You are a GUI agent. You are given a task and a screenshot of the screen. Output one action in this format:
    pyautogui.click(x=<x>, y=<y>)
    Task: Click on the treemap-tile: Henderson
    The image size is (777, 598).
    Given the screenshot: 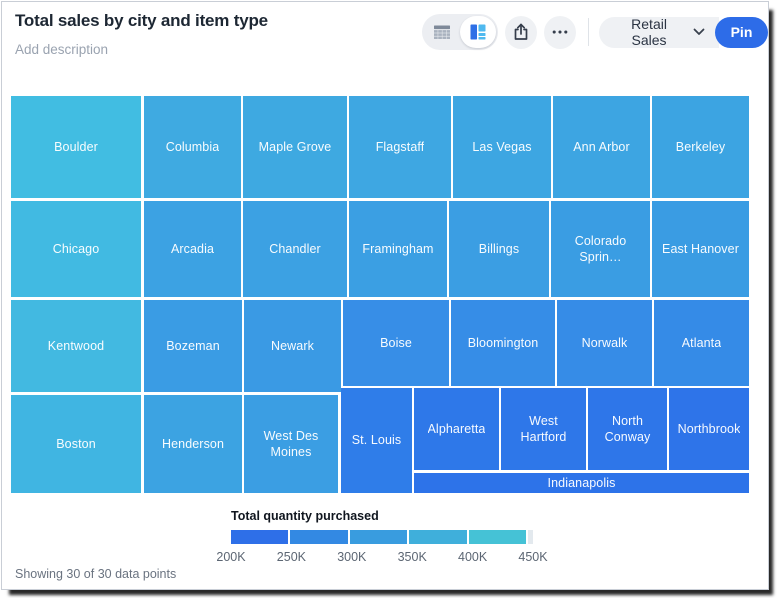 What is the action you would take?
    pyautogui.click(x=193, y=444)
    